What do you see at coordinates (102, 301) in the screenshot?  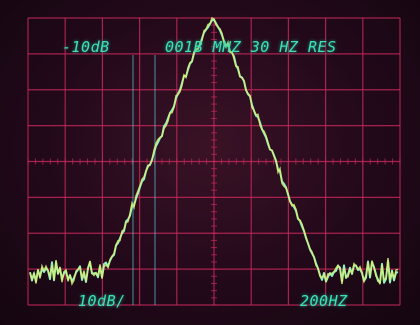 I see `vertical-scale-readout: 10dB/` at bounding box center [102, 301].